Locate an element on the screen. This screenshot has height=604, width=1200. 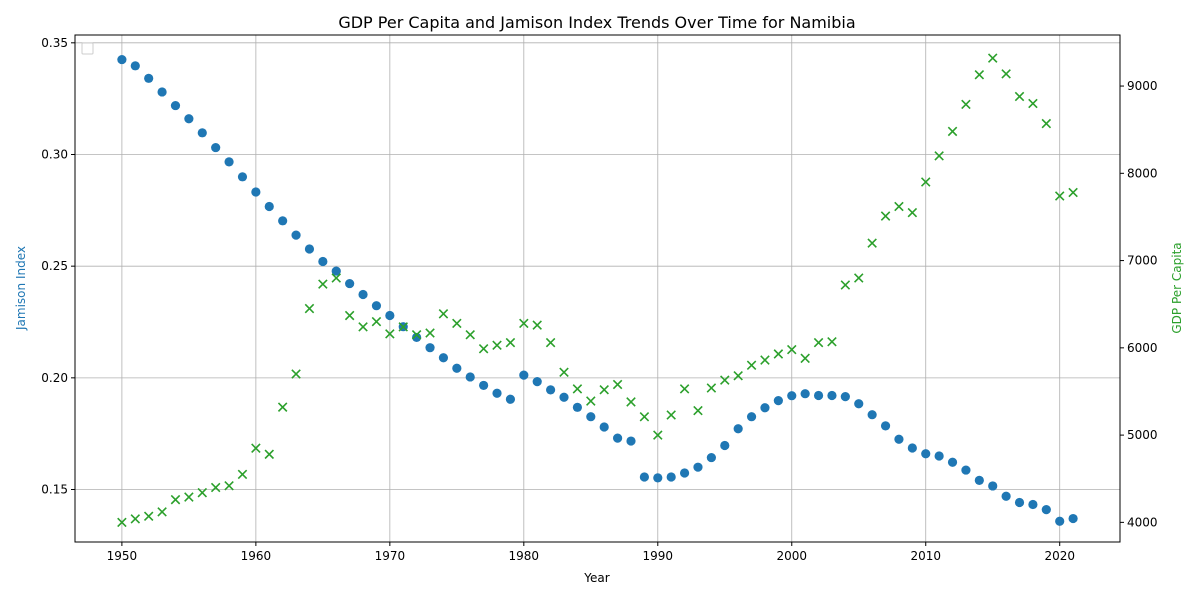
left-y-tick-label: 0.35 is located at coordinates (54, 43).